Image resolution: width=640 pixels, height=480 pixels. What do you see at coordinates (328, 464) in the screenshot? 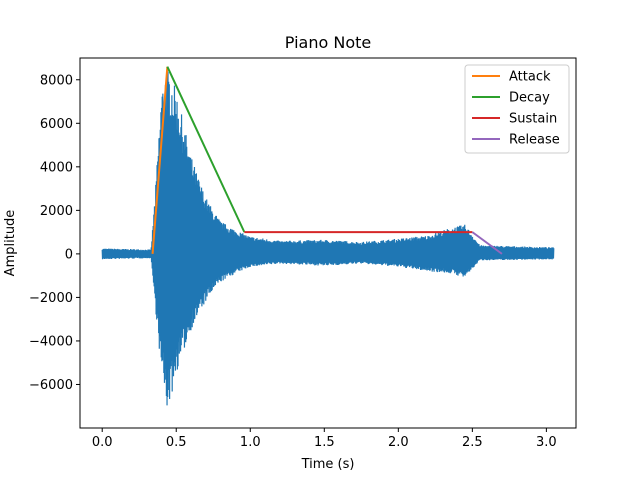
I see `x-axis-label: Time (s)` at bounding box center [328, 464].